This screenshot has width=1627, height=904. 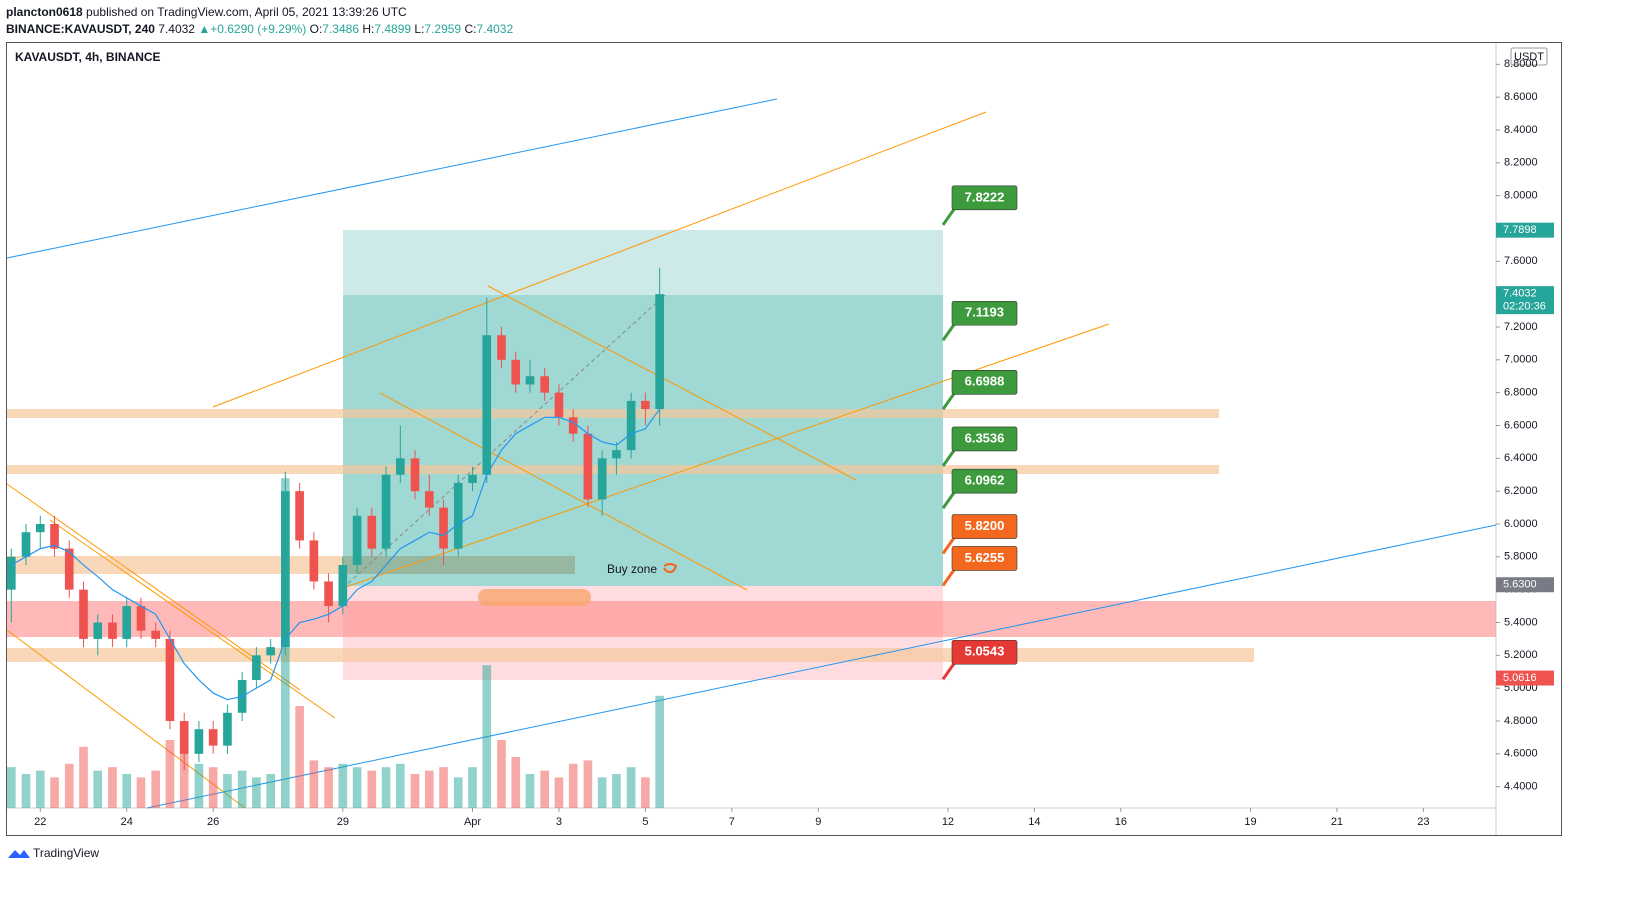 I want to click on x-tick-label: 16, so click(x=1121, y=822).